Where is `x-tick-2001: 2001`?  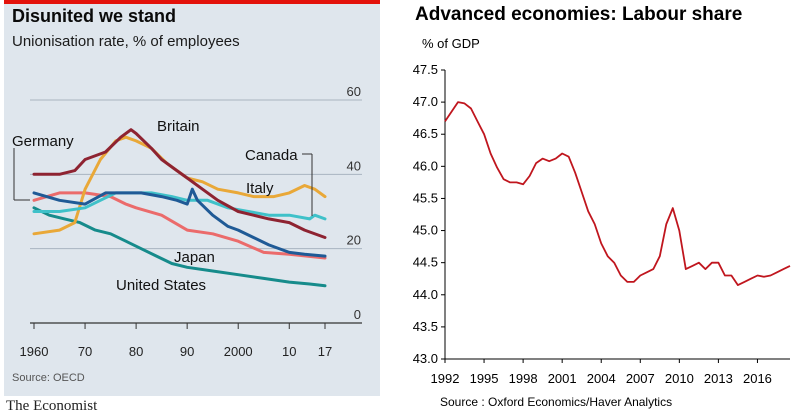
x-tick-2001: 2001 is located at coordinates (562, 378).